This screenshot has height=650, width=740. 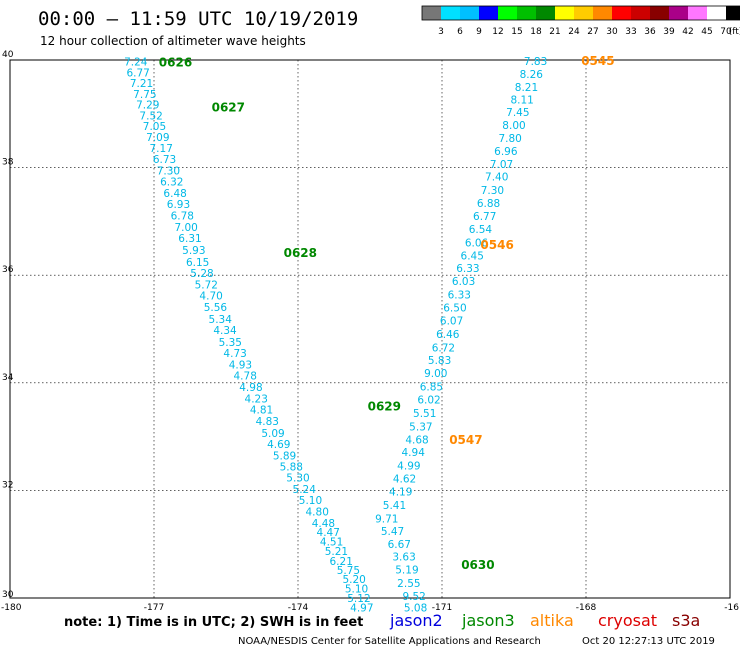 What do you see at coordinates (465, 440) in the screenshot?
I see `pass-time-label: 0547` at bounding box center [465, 440].